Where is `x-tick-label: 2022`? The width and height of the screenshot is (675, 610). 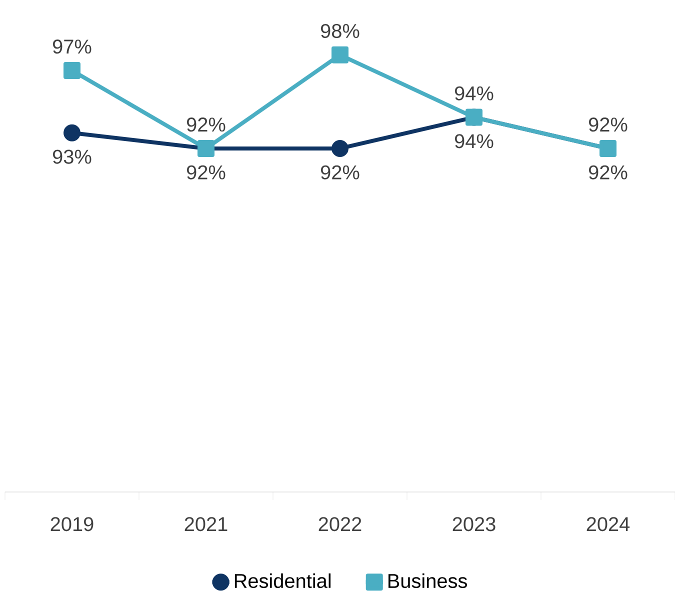 x-tick-label: 2022 is located at coordinates (340, 524).